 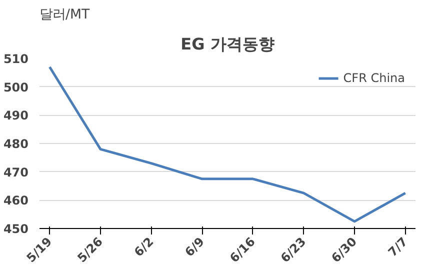 I want to click on y-axis-title: 달러/MT, so click(x=65, y=15).